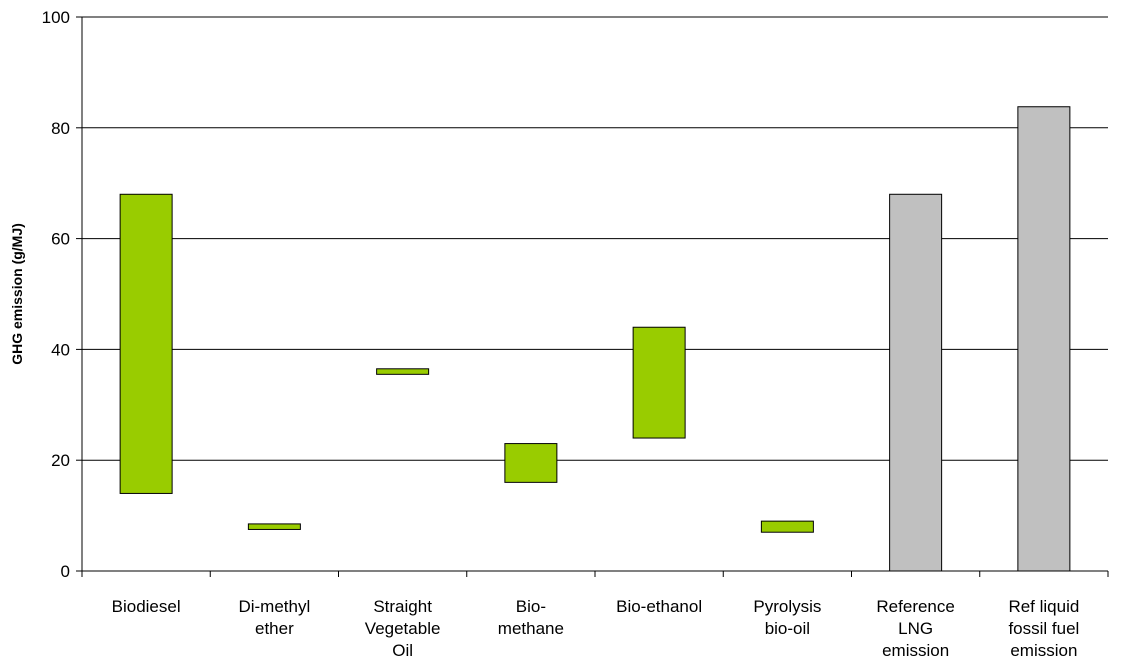  Describe the element at coordinates (531, 463) in the screenshot. I see `range-bar-bio-methane` at that location.